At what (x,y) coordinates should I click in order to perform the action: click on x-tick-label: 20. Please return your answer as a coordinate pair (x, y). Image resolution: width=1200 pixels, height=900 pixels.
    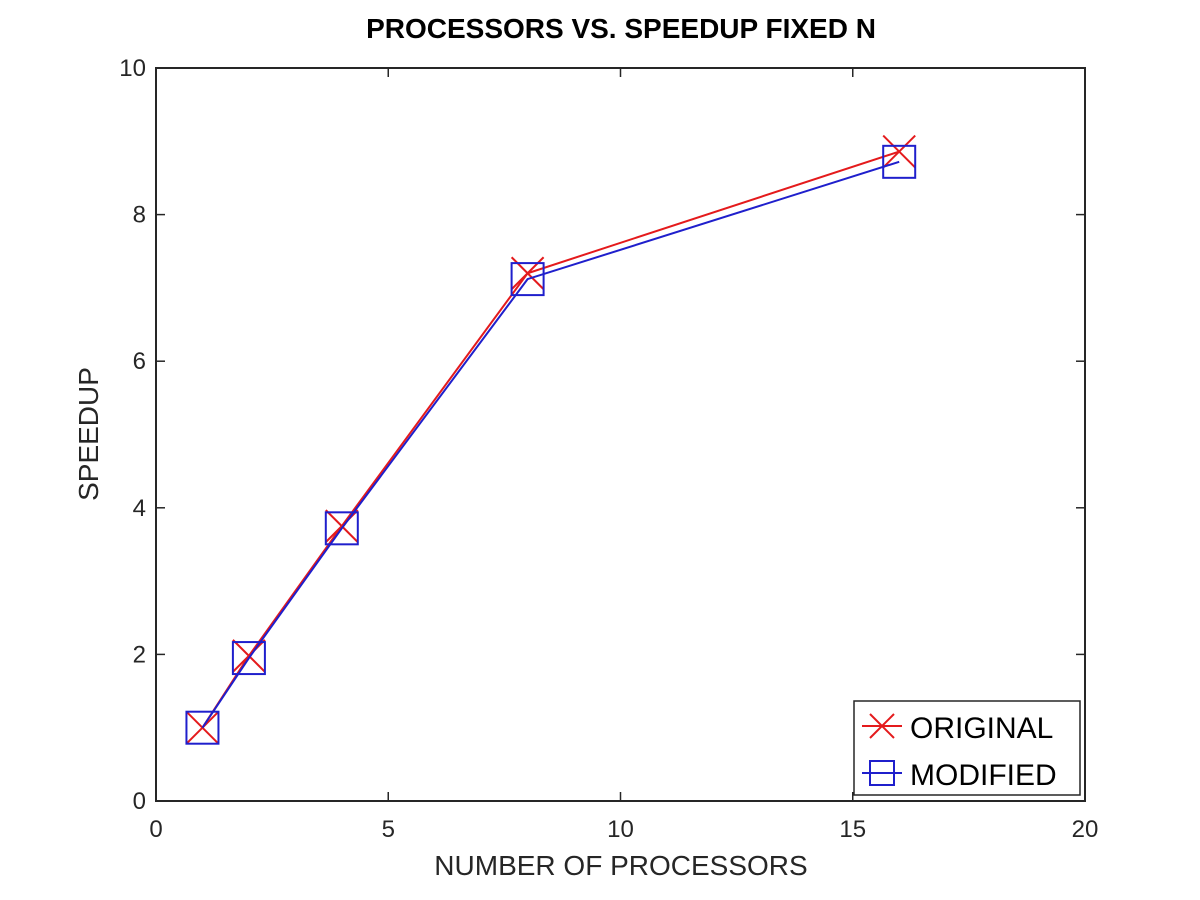
    Looking at the image, I should click on (1085, 829).